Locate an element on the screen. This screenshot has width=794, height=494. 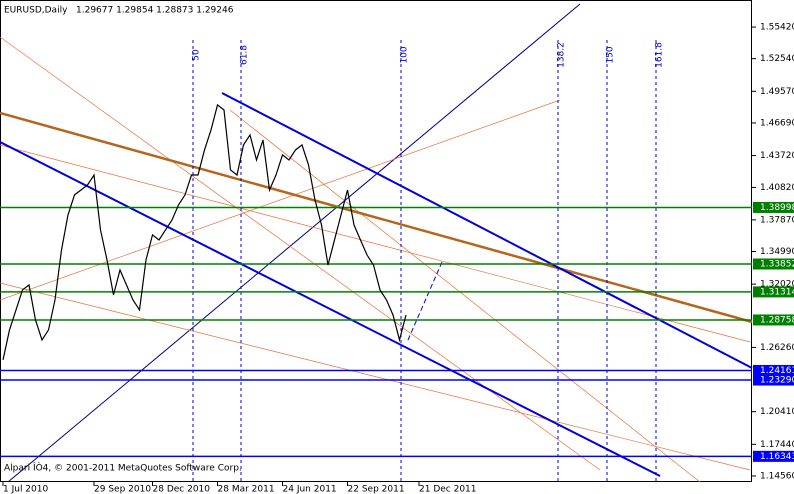
level-label: 1.16343 is located at coordinates (777, 457).